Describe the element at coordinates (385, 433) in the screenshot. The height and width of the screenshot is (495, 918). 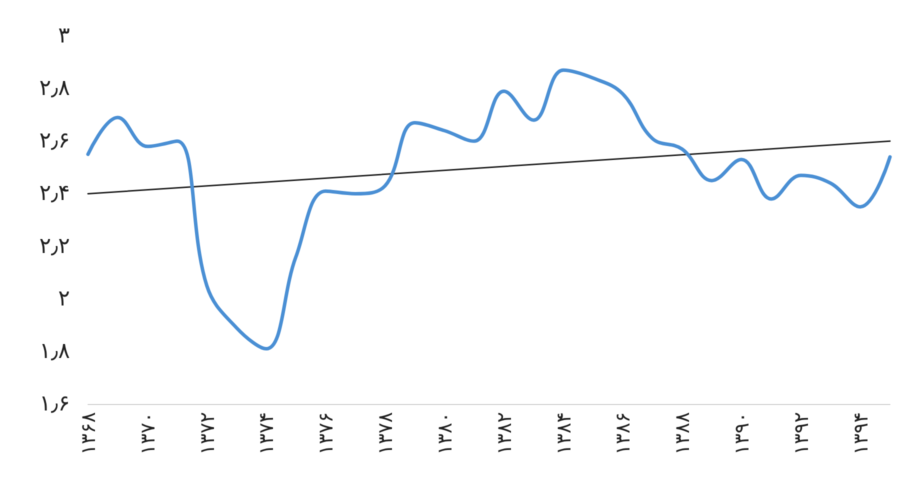
I see `x-tick-label: ۱۳۷۸` at that location.